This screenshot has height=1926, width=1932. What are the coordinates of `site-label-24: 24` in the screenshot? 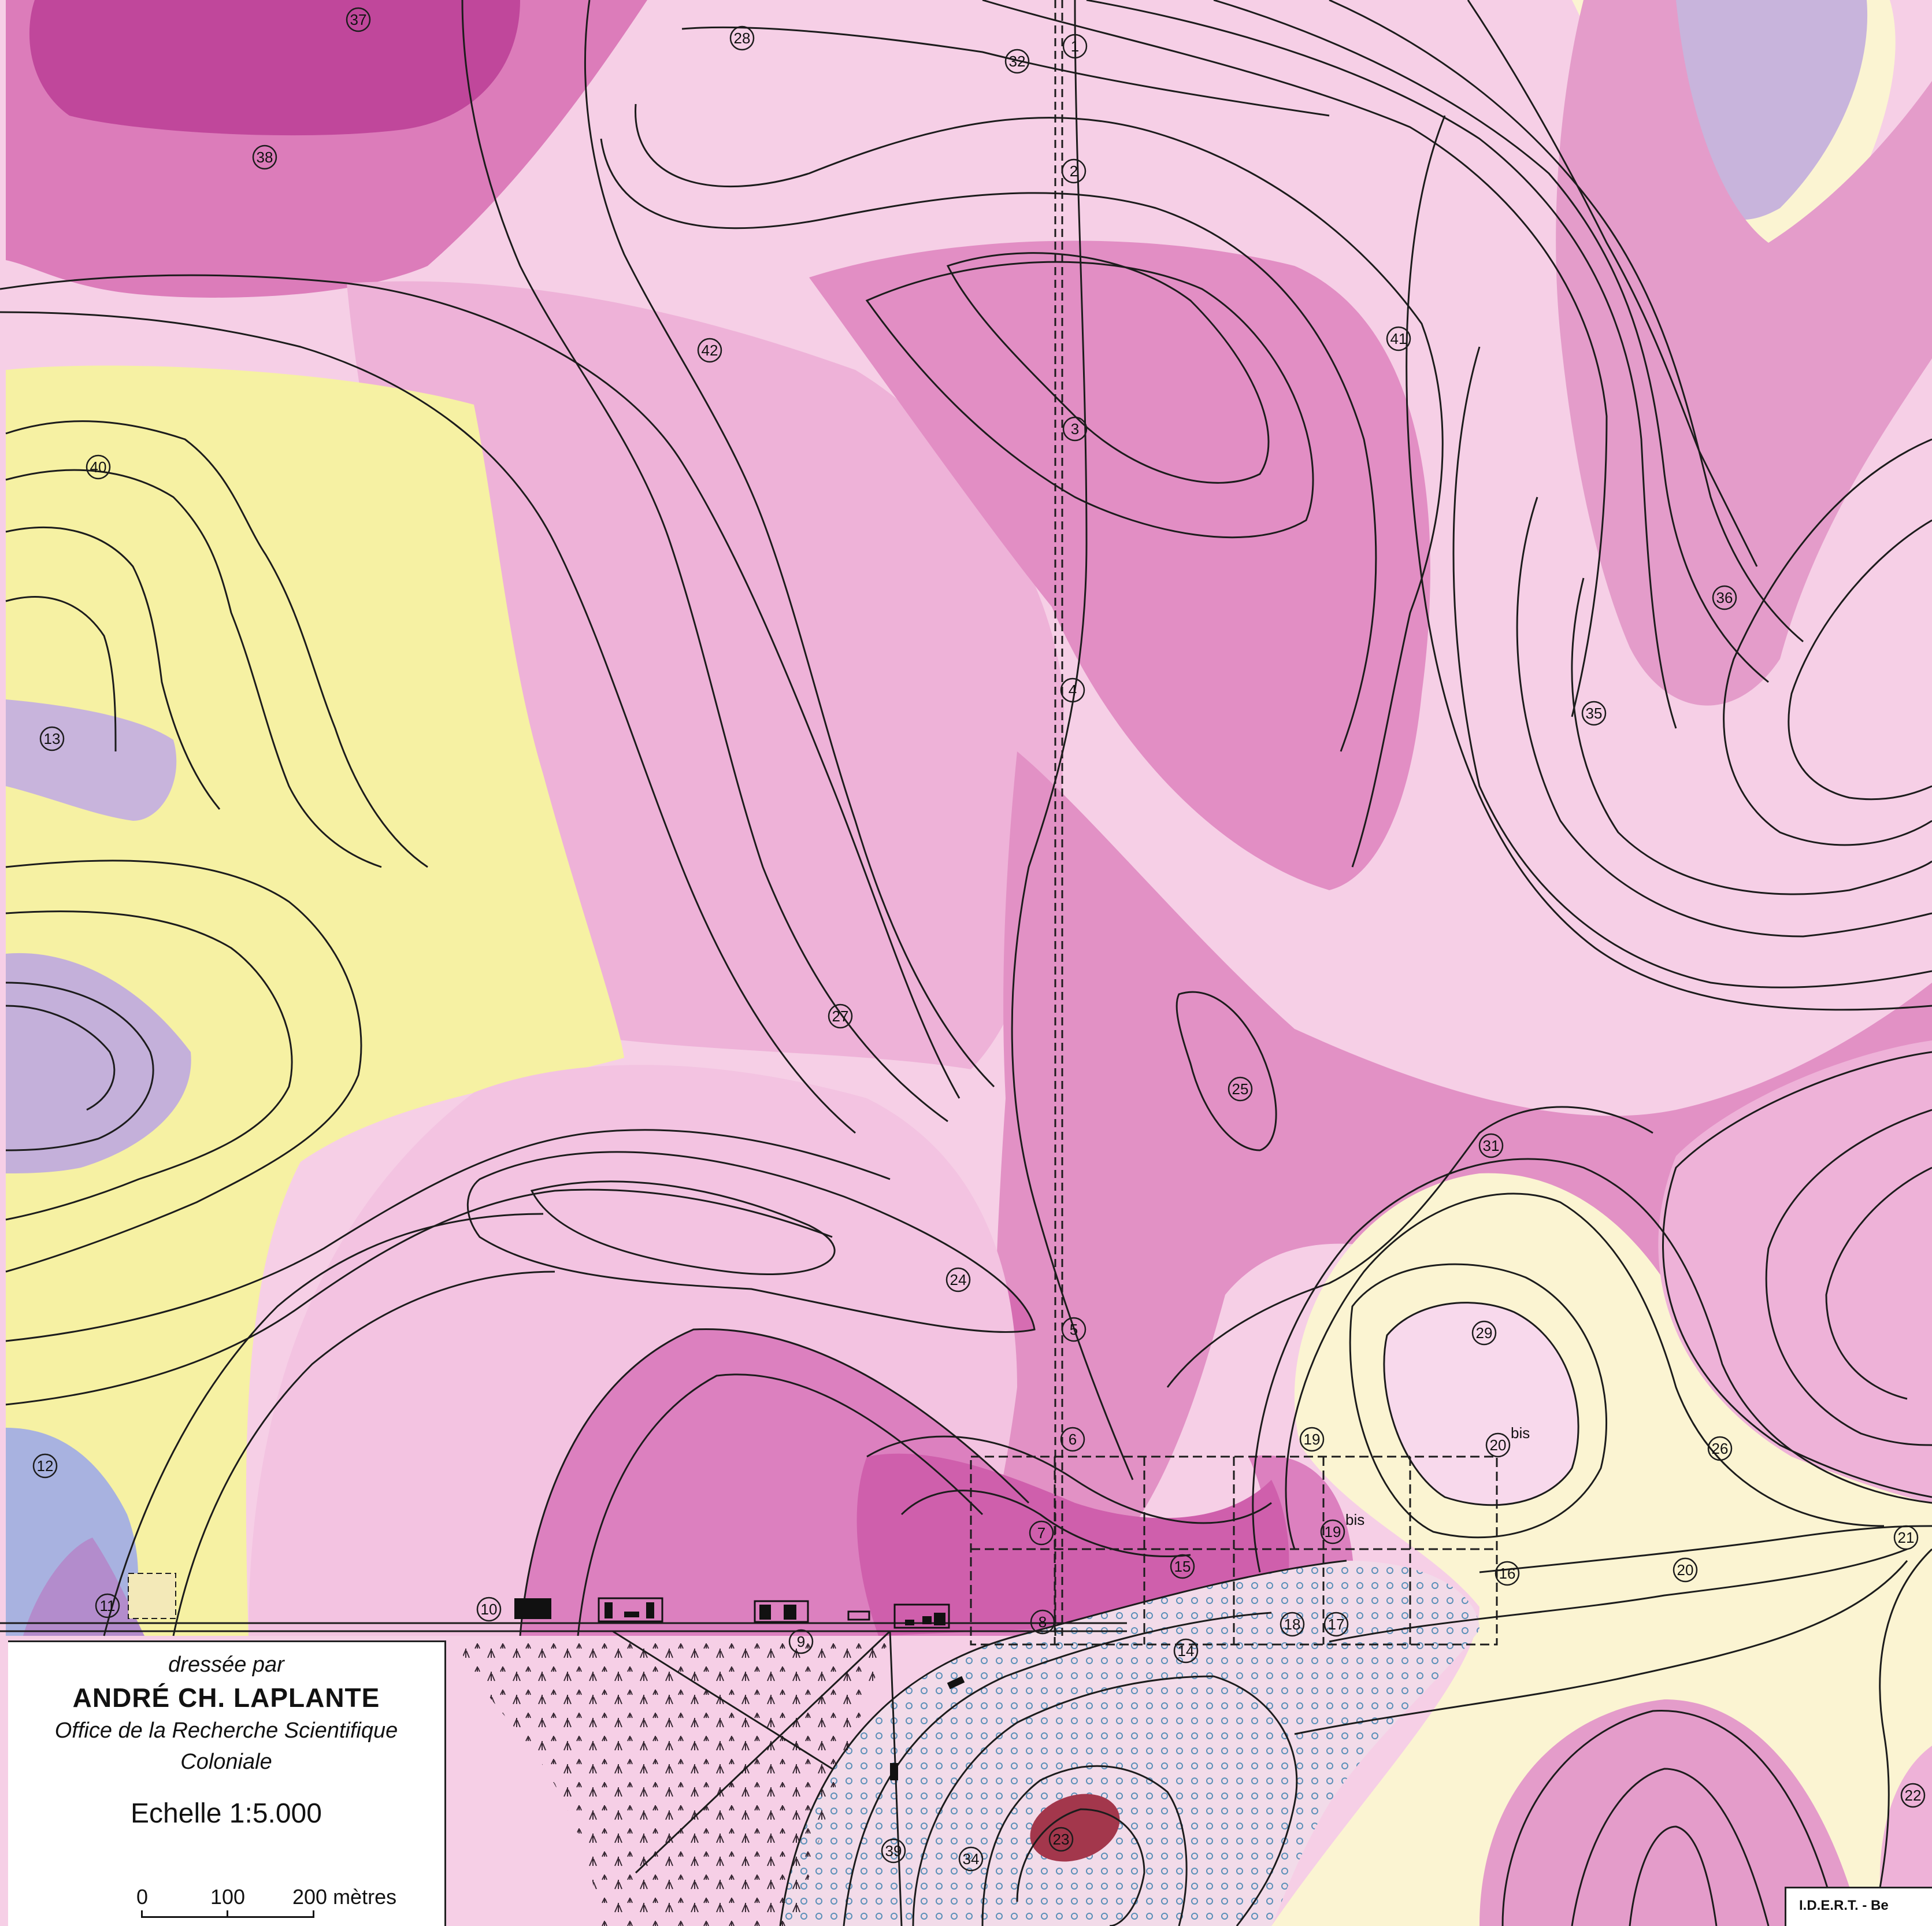 It's located at (958, 1279).